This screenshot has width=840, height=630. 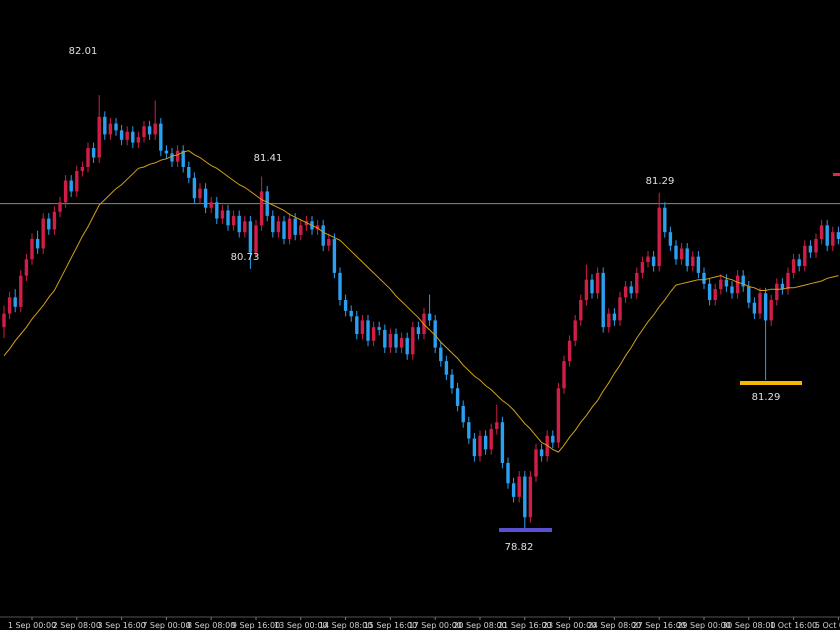 What do you see at coordinates (479, 625) in the screenshot?
I see `x-tick-label: 20 Sep 08:00` at bounding box center [479, 625].